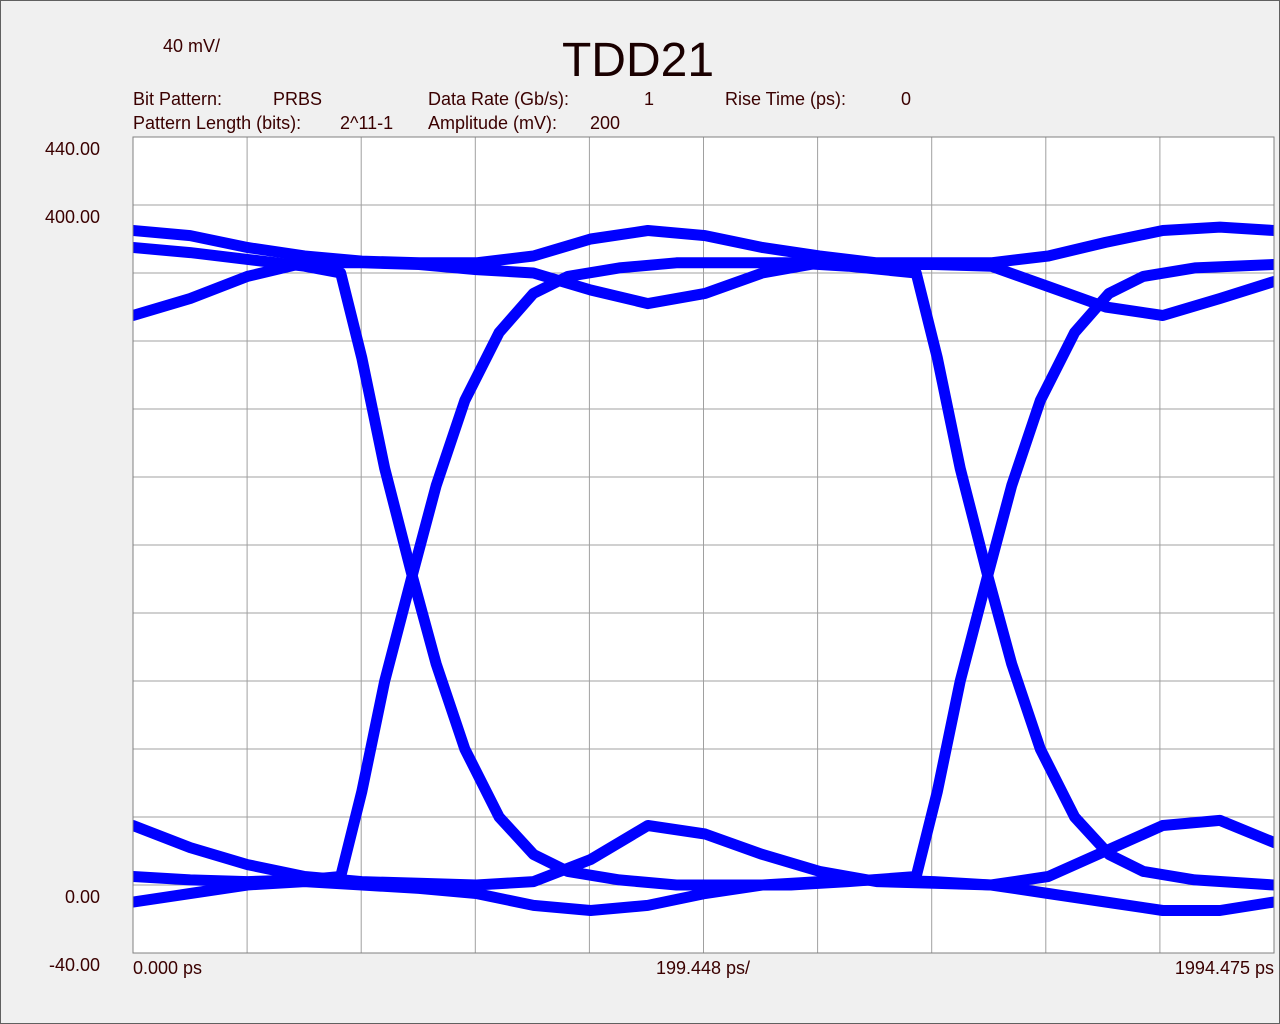 This screenshot has width=1280, height=1024. I want to click on info-label: Bit Pattern:, so click(177, 99).